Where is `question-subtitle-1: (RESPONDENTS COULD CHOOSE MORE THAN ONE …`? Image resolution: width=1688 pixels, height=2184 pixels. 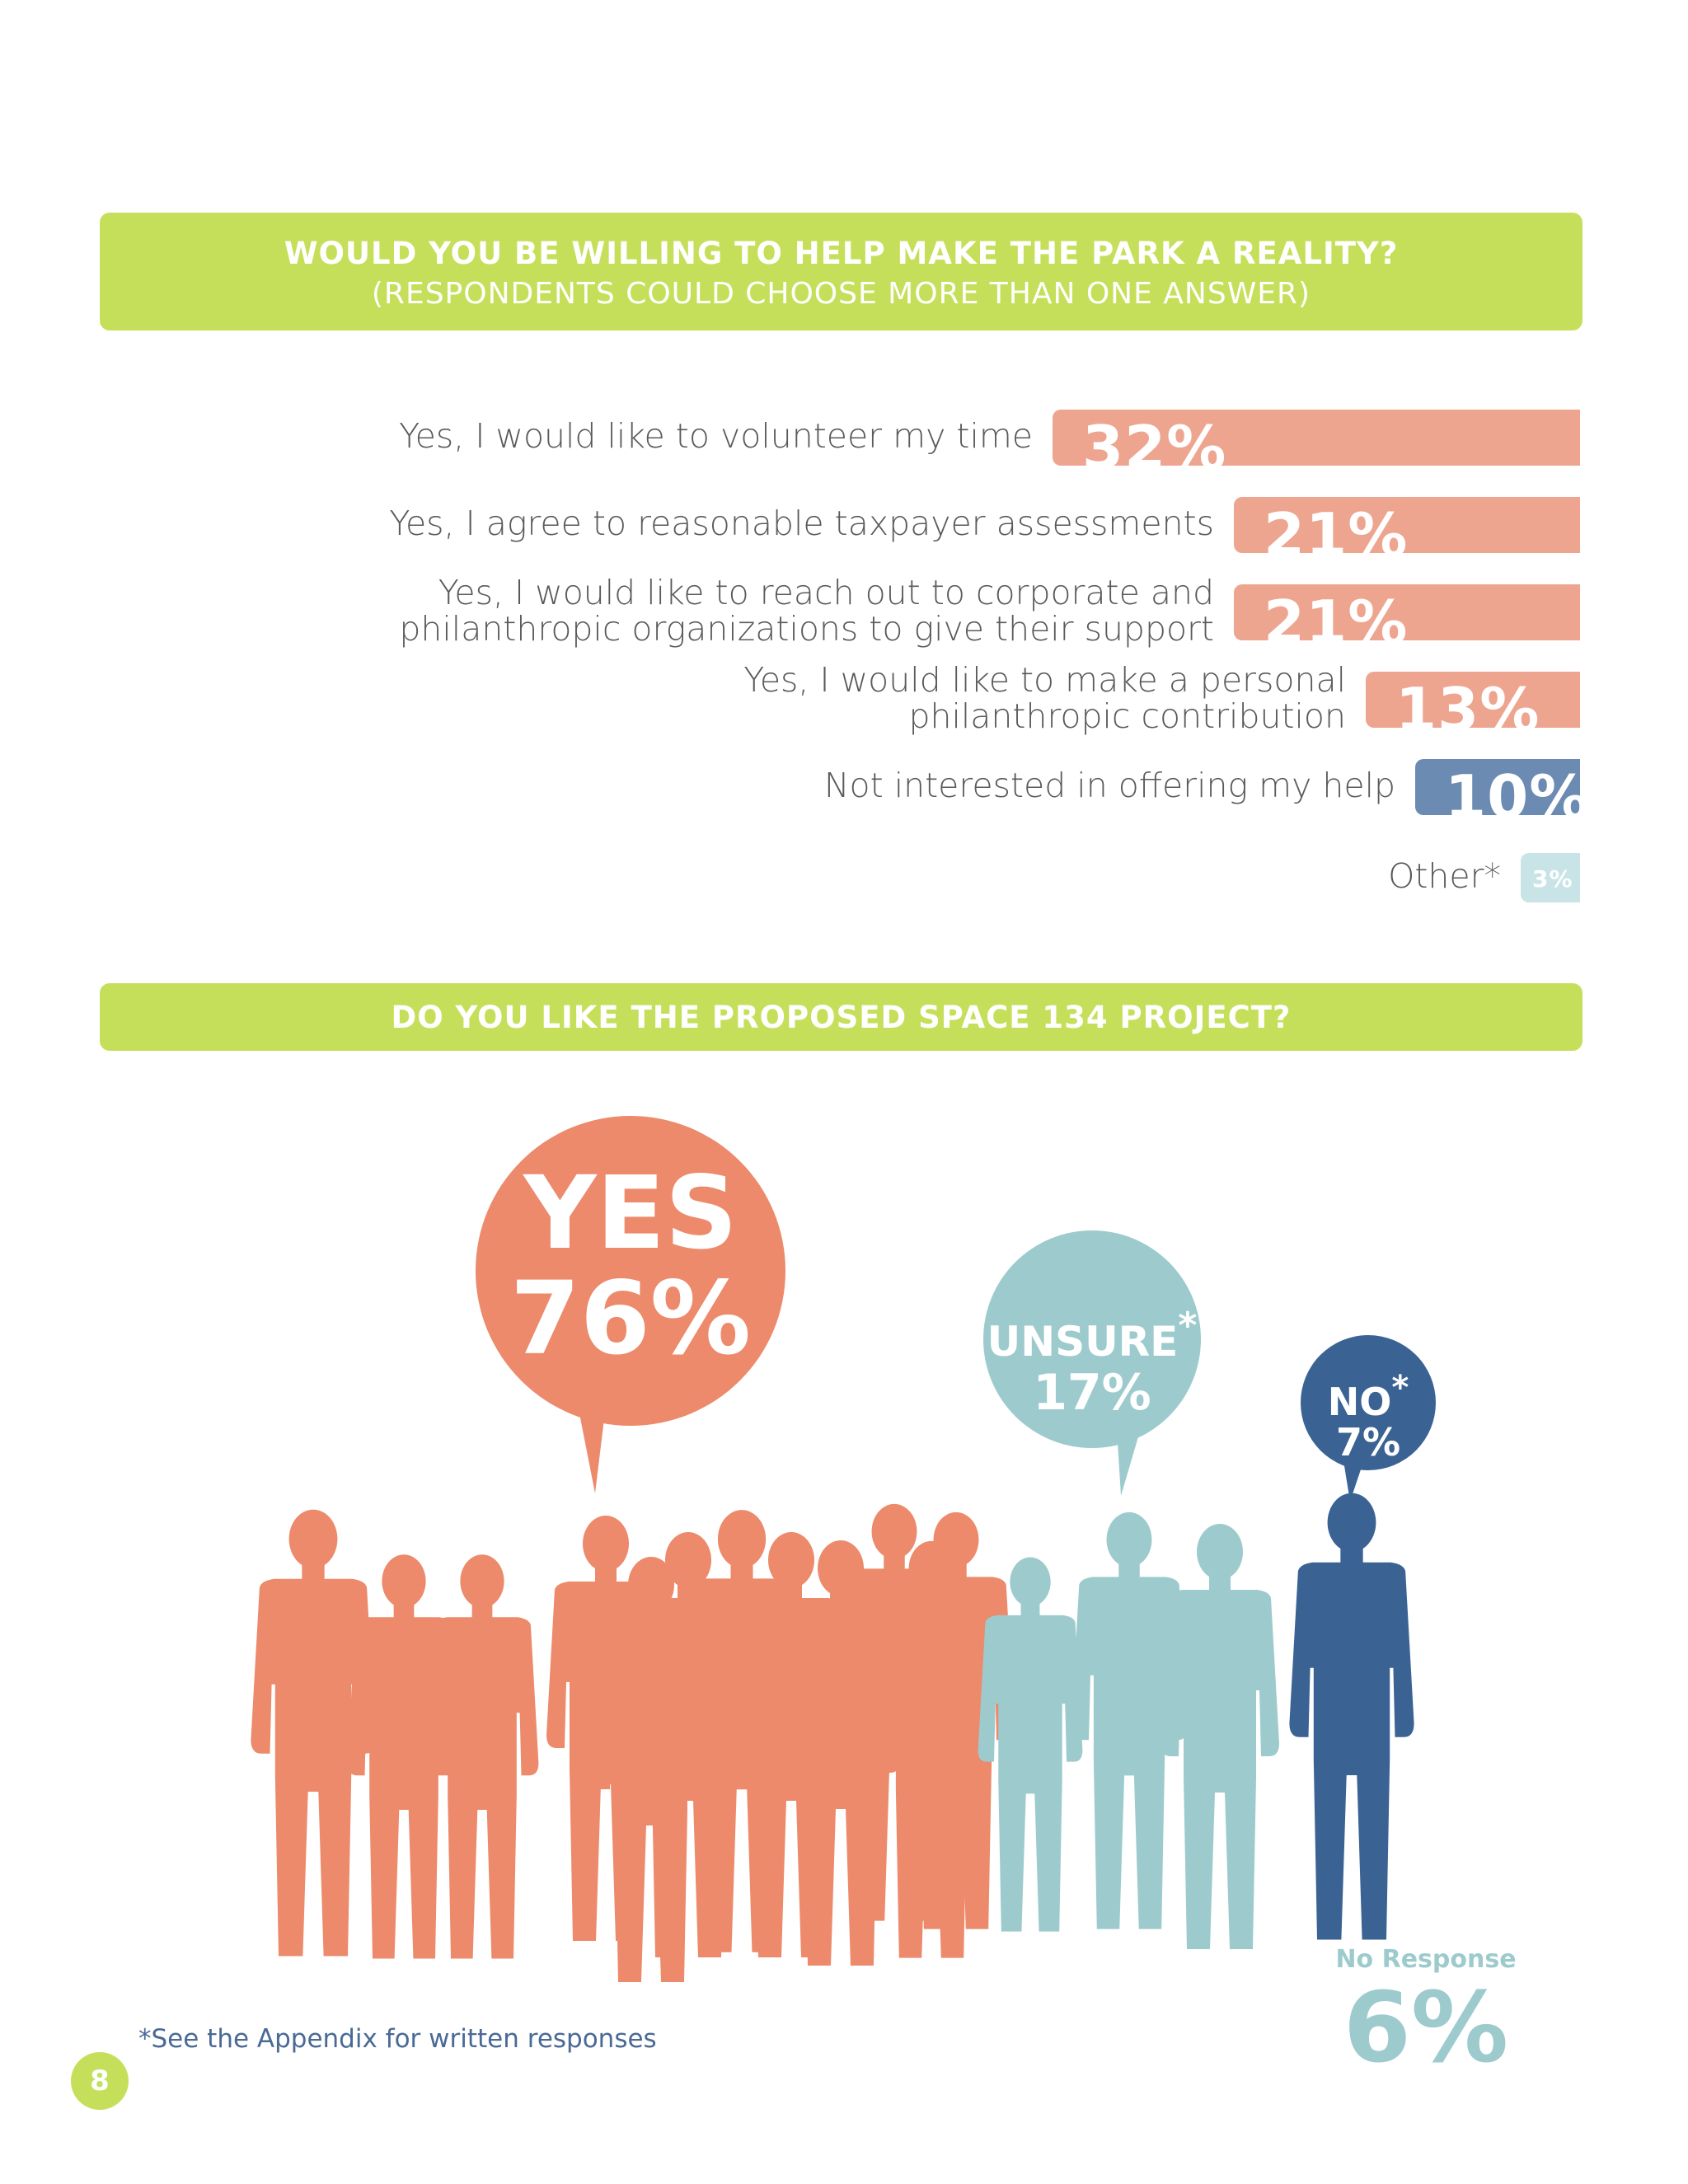
question-subtitle-1: (RESPONDENTS COULD CHOOSE MORE THAN ONE … is located at coordinates (841, 294).